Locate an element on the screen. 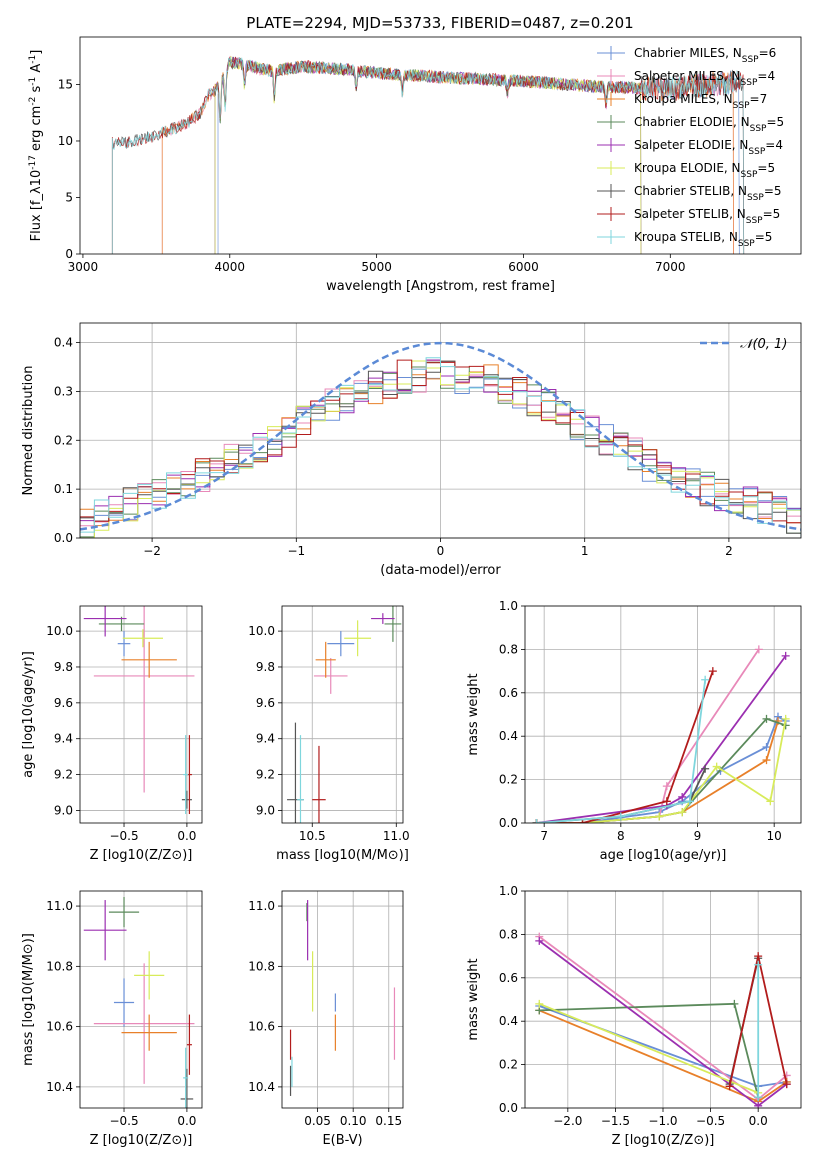 The image size is (819, 1170). tick-label-y: 0.2 is located at coordinates (508, 1065).